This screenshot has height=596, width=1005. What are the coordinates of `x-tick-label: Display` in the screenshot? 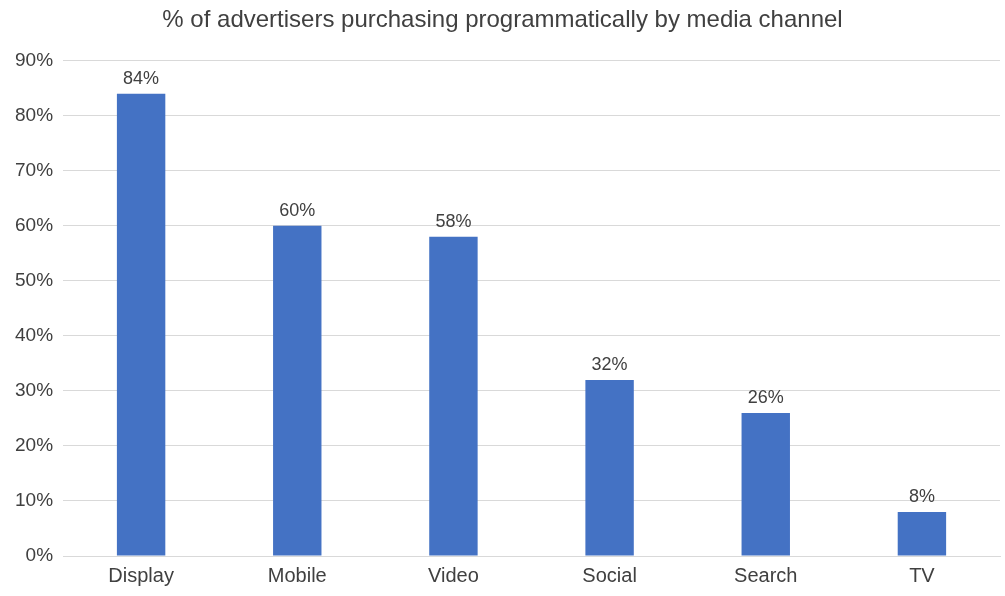 It's located at (141, 574).